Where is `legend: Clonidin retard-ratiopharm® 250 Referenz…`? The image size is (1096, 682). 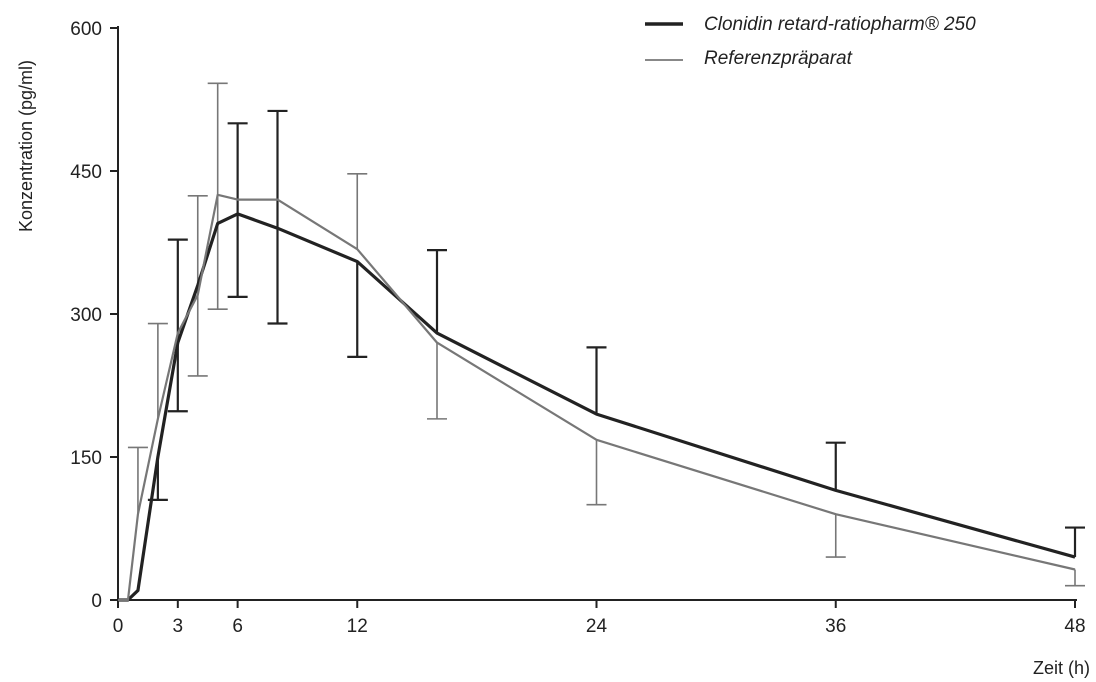
legend: Clonidin retard-ratiopharm® 250 Referenz… is located at coordinates (810, 41).